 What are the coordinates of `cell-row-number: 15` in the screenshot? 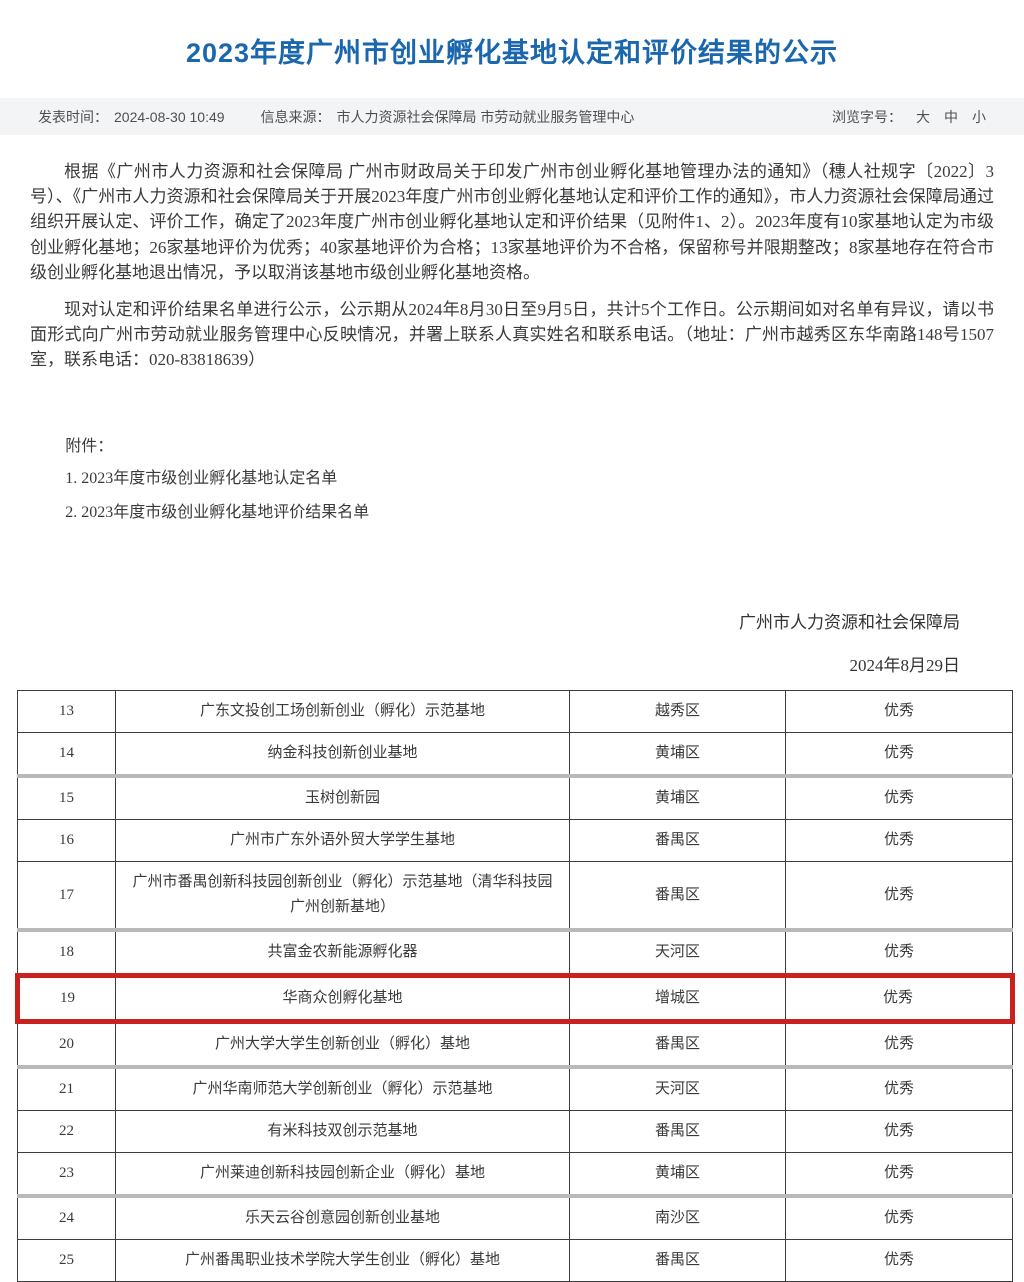 It's located at (66, 798).